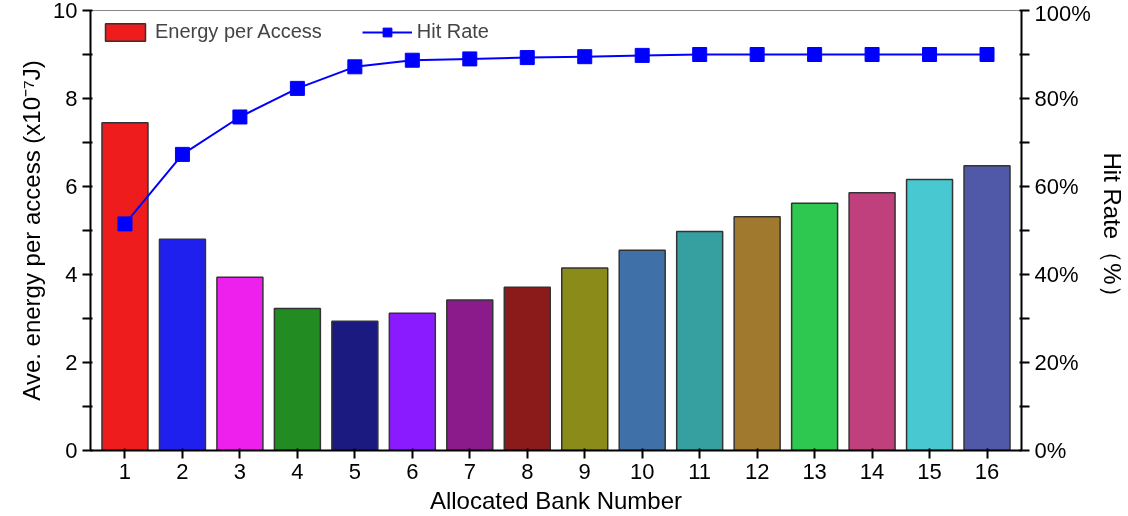 The image size is (1128, 516). What do you see at coordinates (700, 471) in the screenshot?
I see `x-tick-label: 11` at bounding box center [700, 471].